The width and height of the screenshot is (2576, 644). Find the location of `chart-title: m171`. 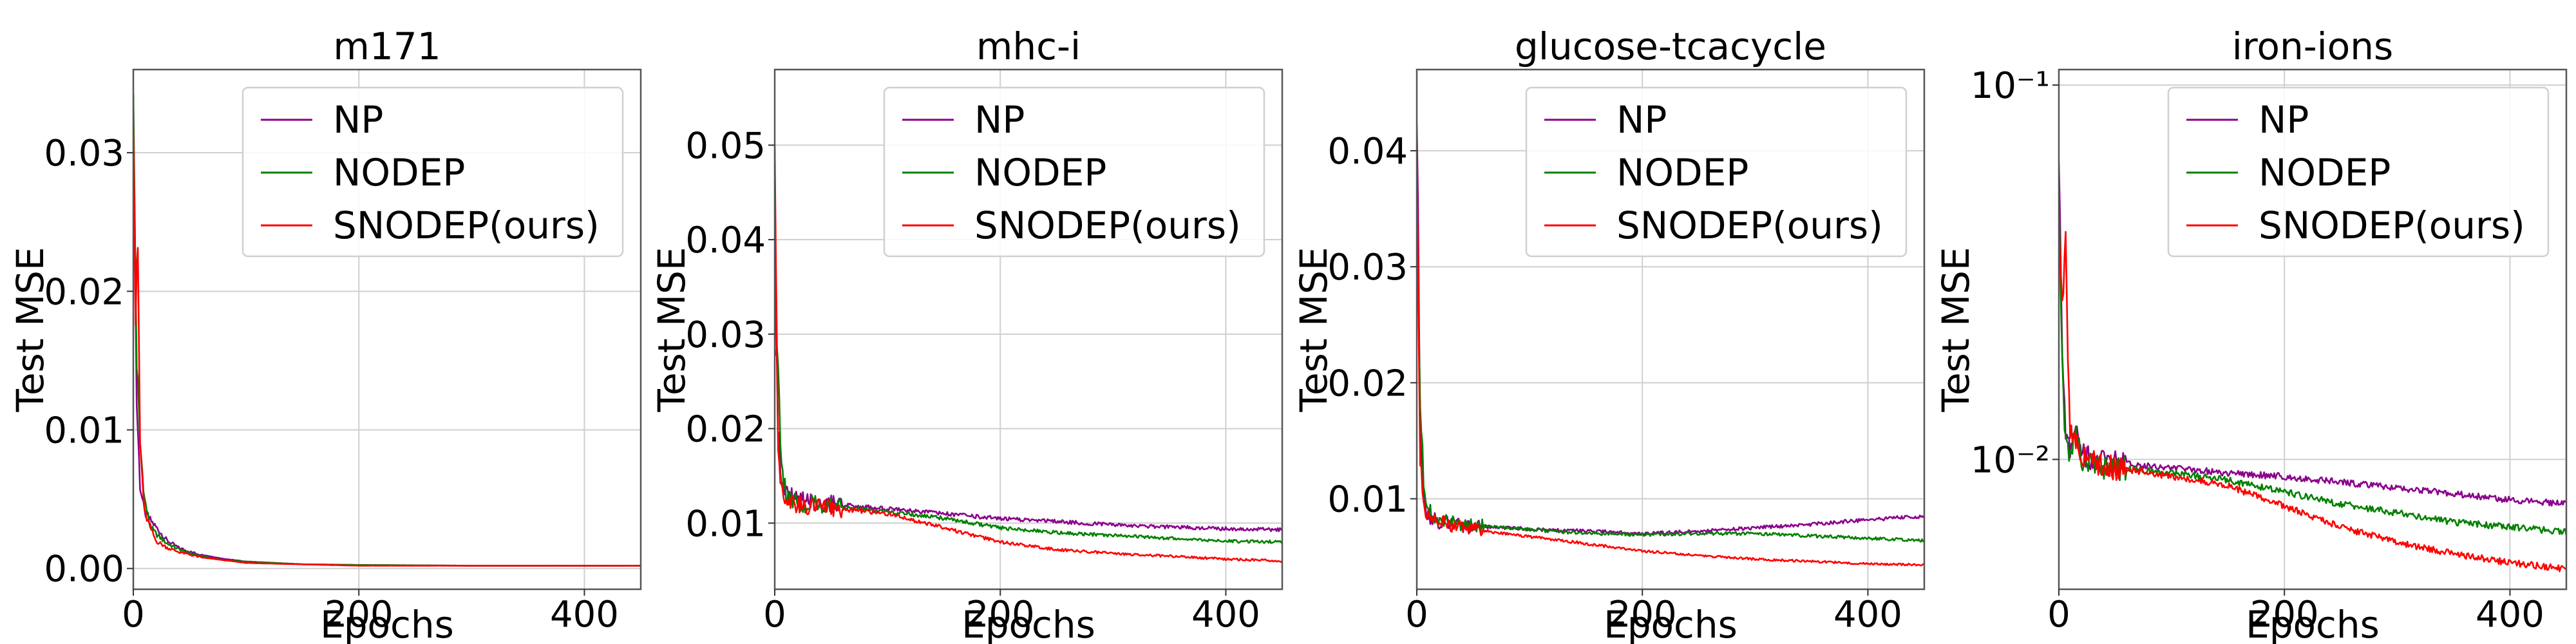

chart-title: m171 is located at coordinates (386, 46).